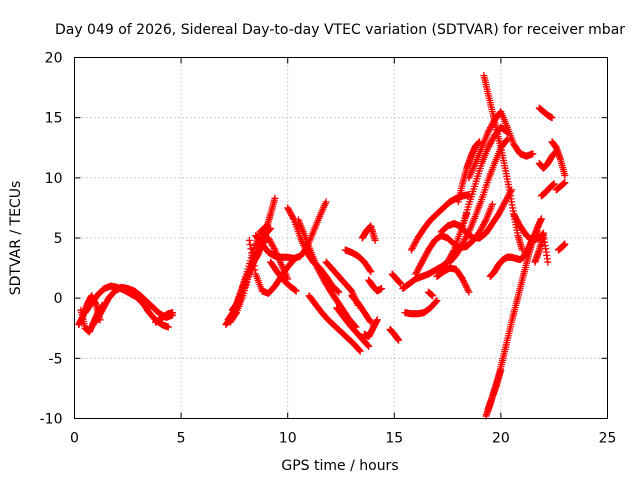 This screenshot has height=480, width=640. I want to click on x-tick-label: 25, so click(608, 439).